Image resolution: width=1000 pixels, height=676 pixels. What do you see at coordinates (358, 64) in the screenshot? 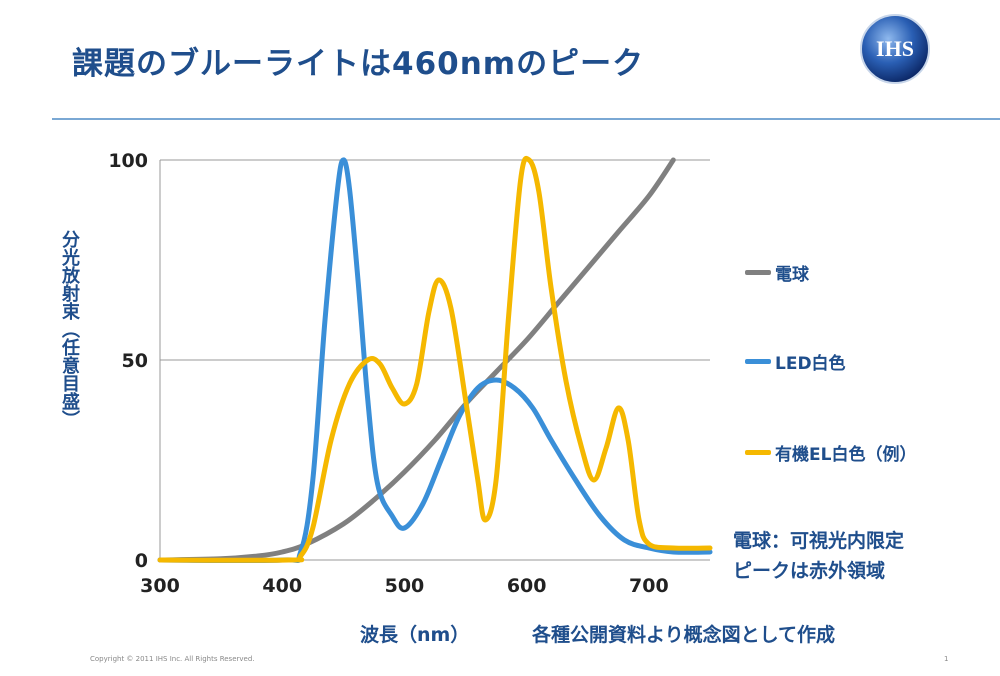
I see `page-title: 課題のブルーライトは460nmのピーク` at bounding box center [358, 64].